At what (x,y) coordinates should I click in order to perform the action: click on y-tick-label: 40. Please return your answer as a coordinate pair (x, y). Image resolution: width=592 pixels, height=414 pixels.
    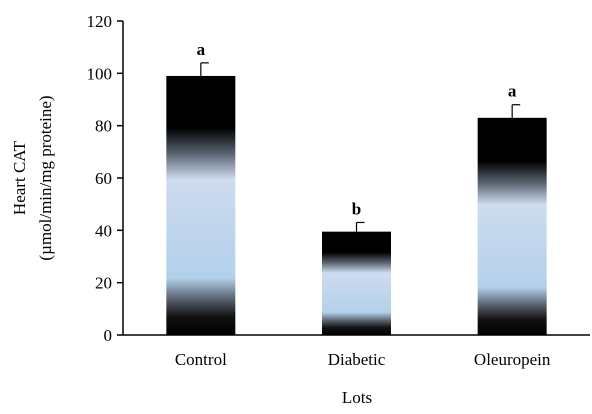
    Looking at the image, I should click on (103, 230).